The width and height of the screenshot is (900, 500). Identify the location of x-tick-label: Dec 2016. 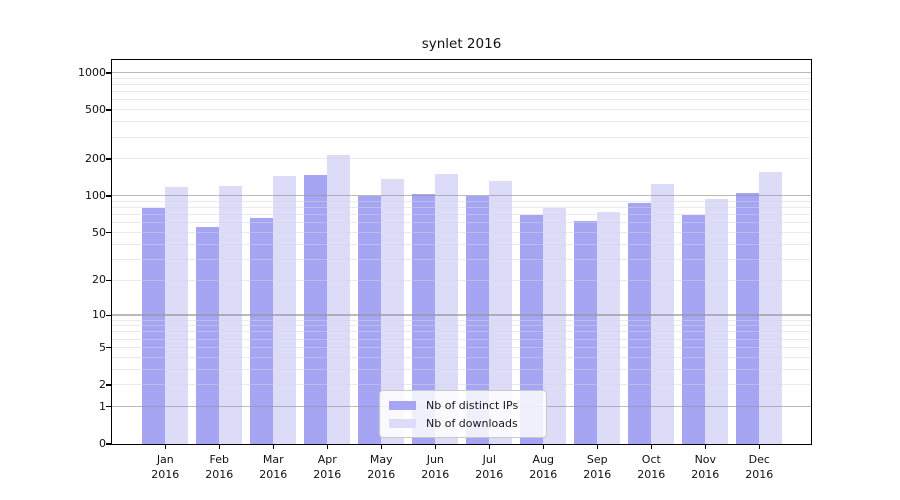
(759, 467).